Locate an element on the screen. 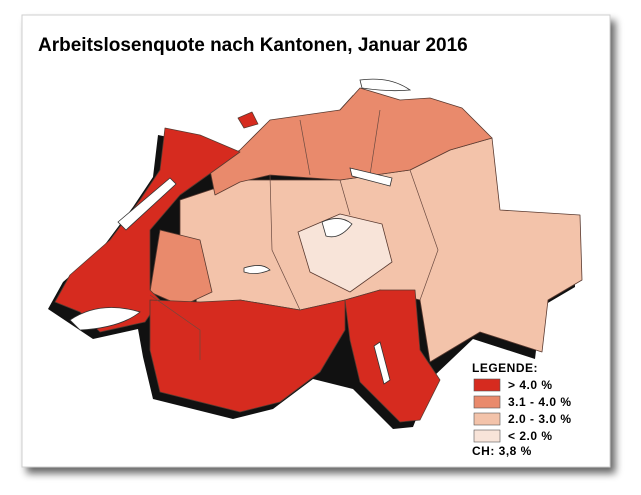 This screenshot has width=641, height=495. region-very-light is located at coordinates (345, 253).